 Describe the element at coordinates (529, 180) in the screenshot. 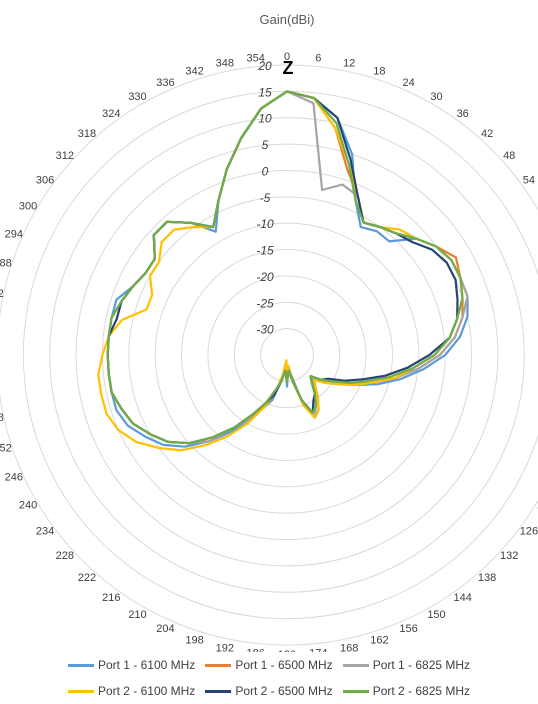

I see `angle-tick-label: 54` at that location.